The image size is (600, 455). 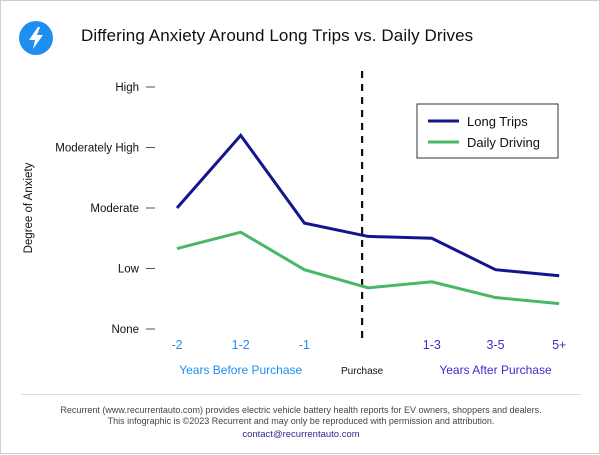 I want to click on x-tick-label: -2, so click(x=176, y=345).